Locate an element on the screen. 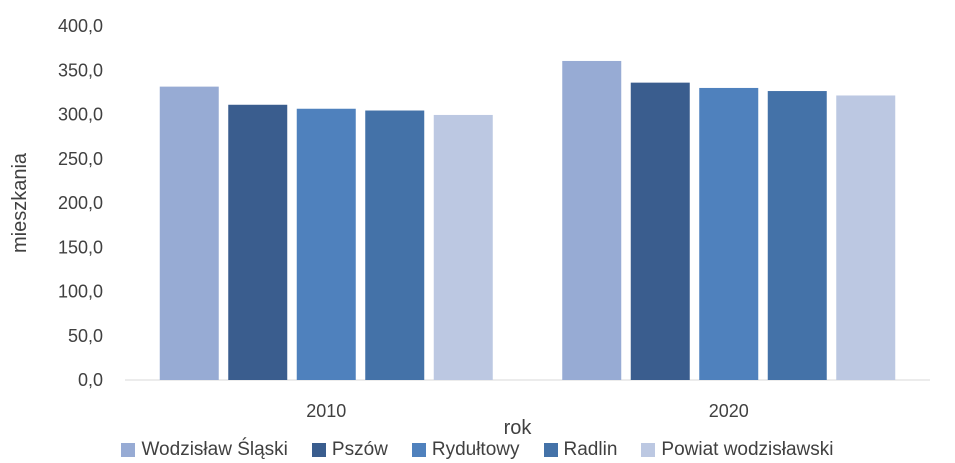 The height and width of the screenshot is (463, 955). legend-item: Wodzisław Śląski is located at coordinates (204, 450).